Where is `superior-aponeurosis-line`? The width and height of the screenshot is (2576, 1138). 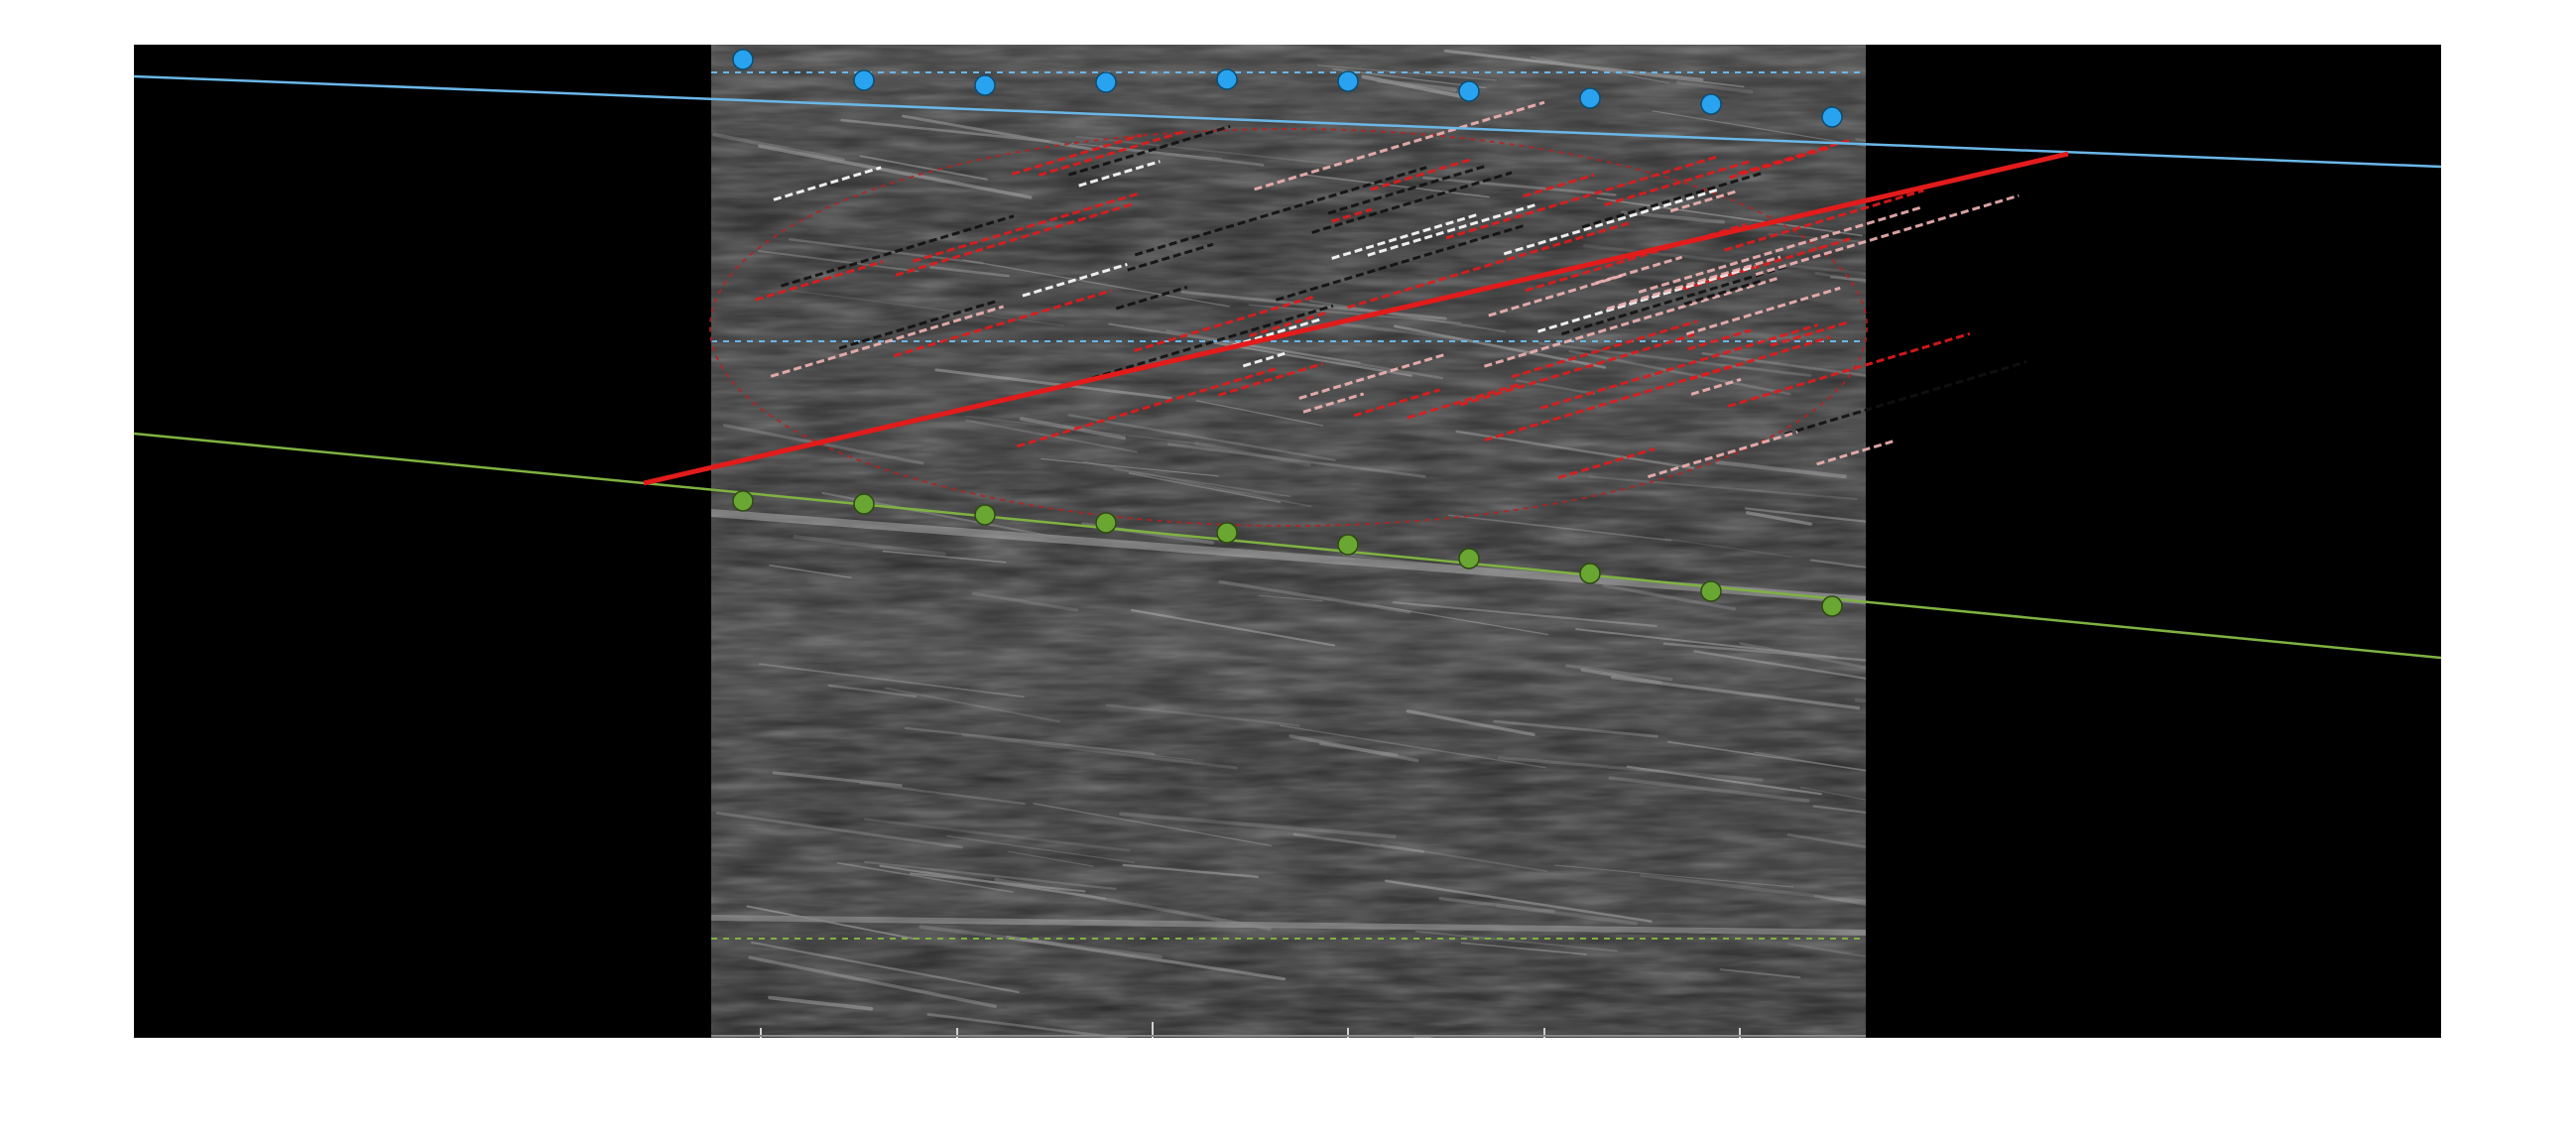
superior-aponeurosis-line is located at coordinates (1287, 121).